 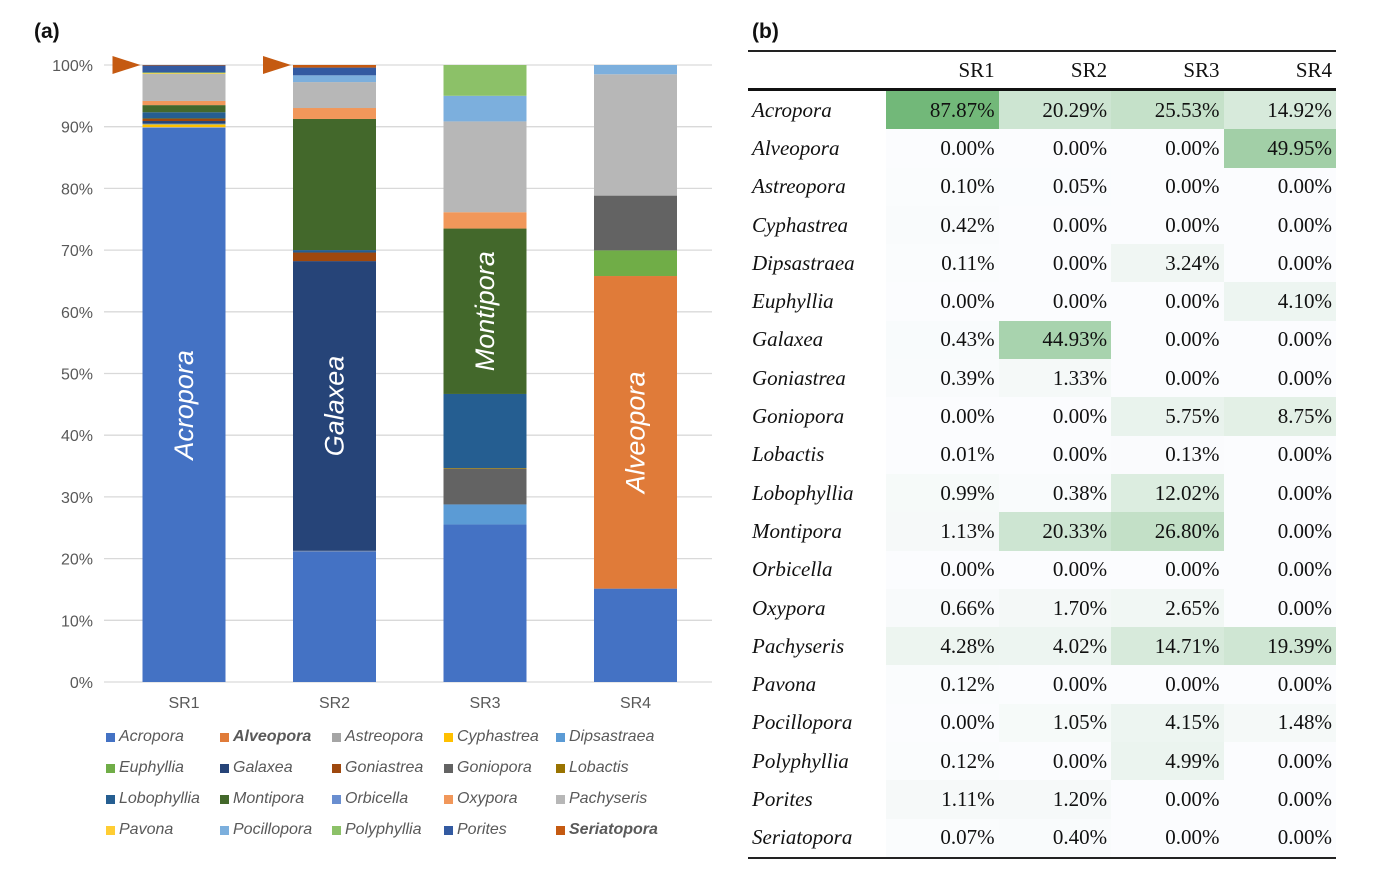 What do you see at coordinates (1167, 646) in the screenshot?
I see `value-cell: 14.71%` at bounding box center [1167, 646].